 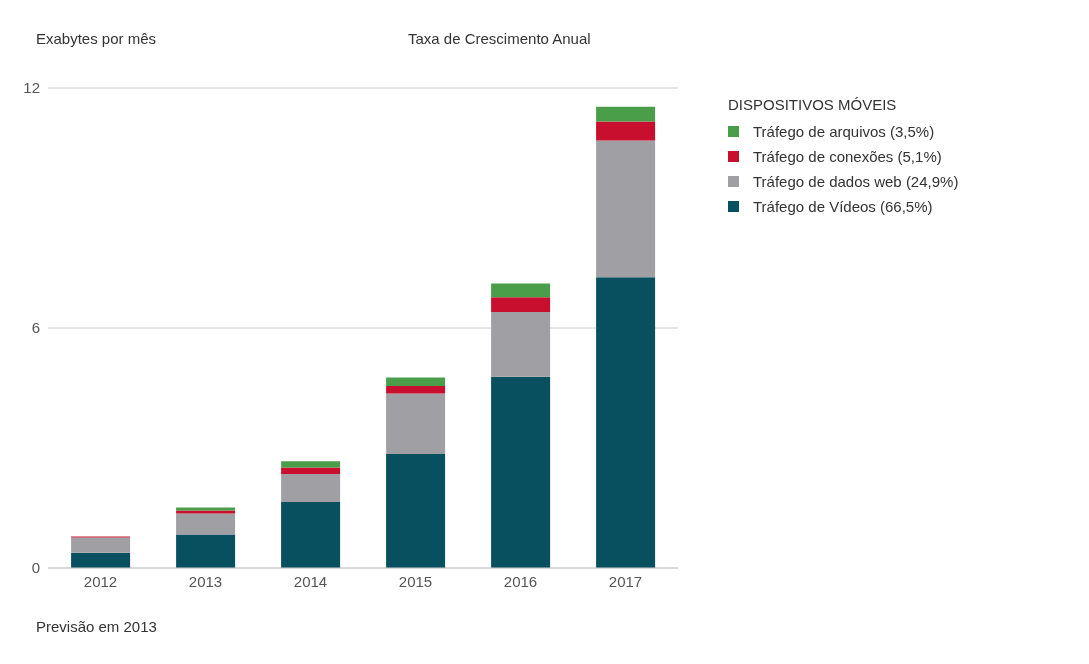 I want to click on x-tick-label: 2012, so click(x=100, y=581).